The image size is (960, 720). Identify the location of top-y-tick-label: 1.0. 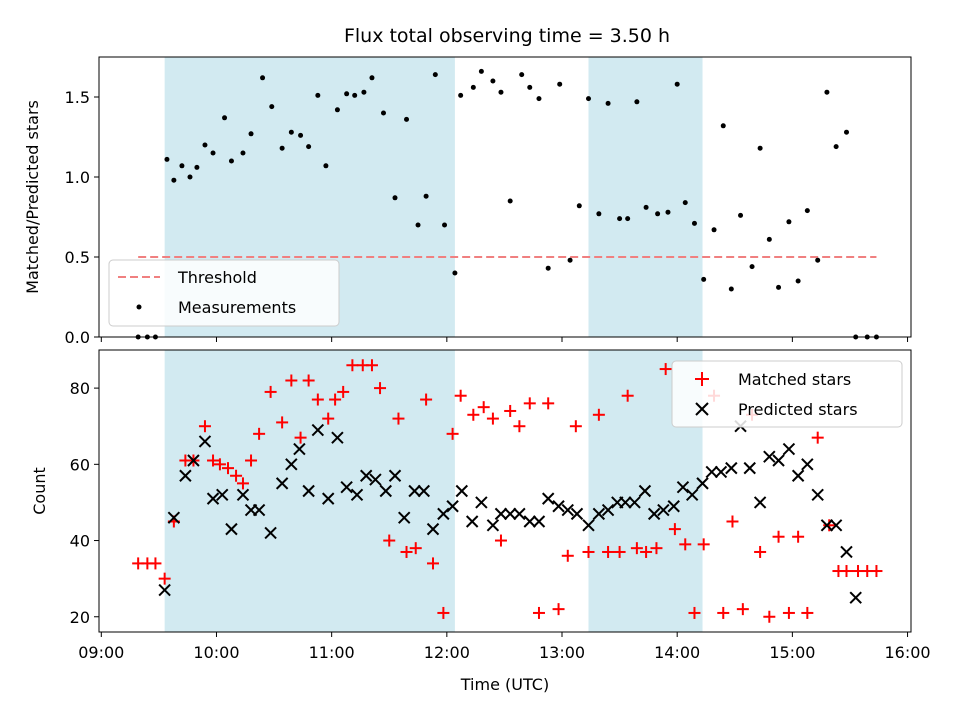
(77, 177).